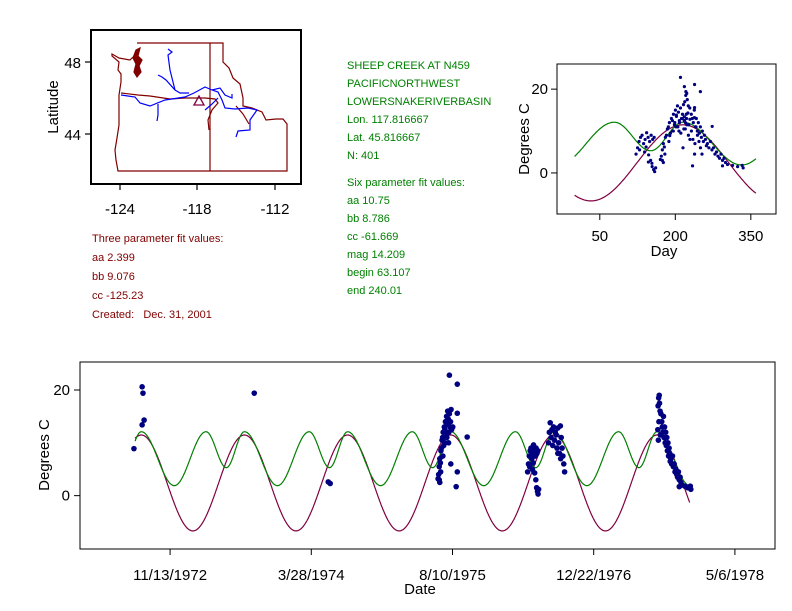 The width and height of the screenshot is (792, 611). Describe the element at coordinates (412, 459) in the screenshot. I see `six-param-fit-line` at that location.